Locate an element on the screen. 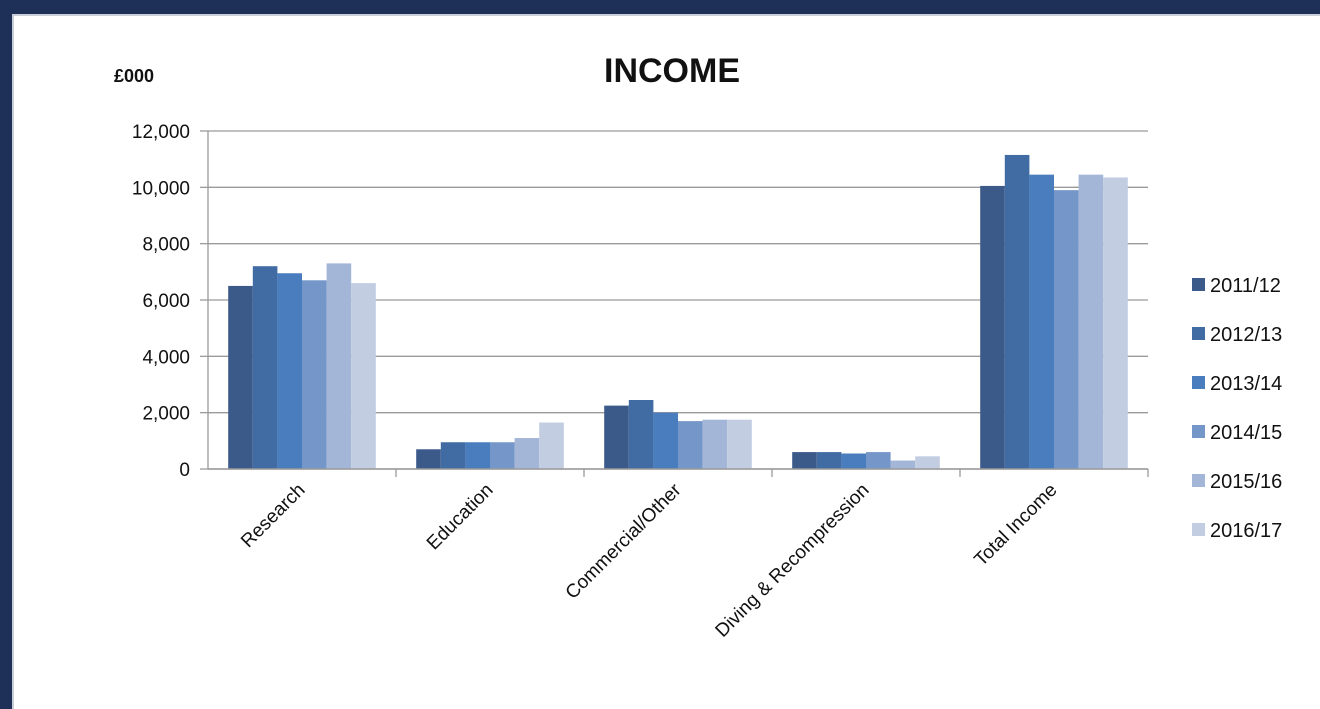 The image size is (1320, 709). y-tick-label: 2,000 is located at coordinates (166, 414).